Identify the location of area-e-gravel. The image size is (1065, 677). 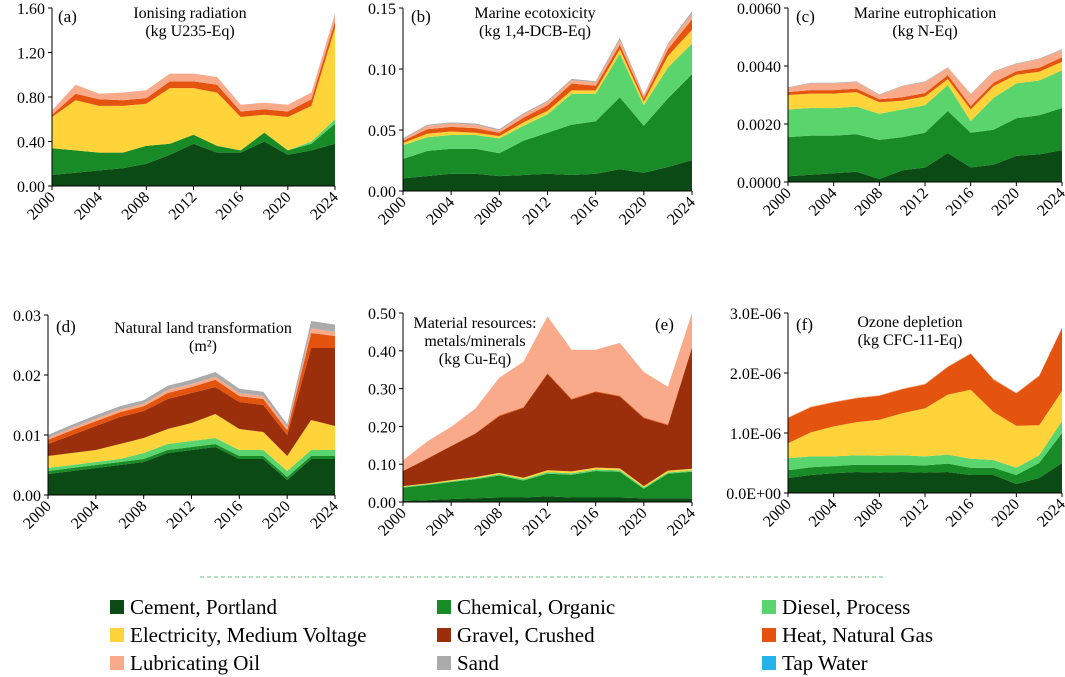
(547, 417).